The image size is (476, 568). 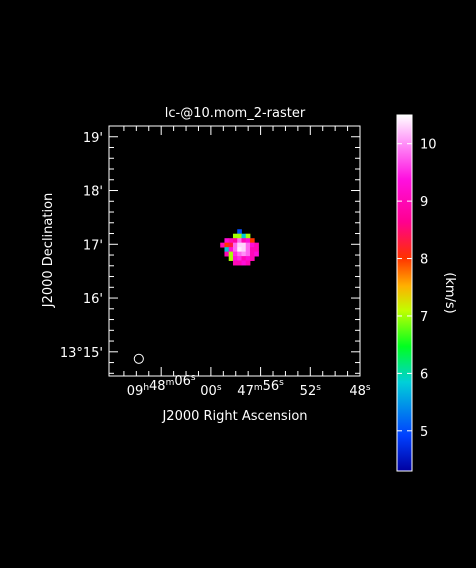 What do you see at coordinates (93, 138) in the screenshot?
I see `y-tick-label: 19'` at bounding box center [93, 138].